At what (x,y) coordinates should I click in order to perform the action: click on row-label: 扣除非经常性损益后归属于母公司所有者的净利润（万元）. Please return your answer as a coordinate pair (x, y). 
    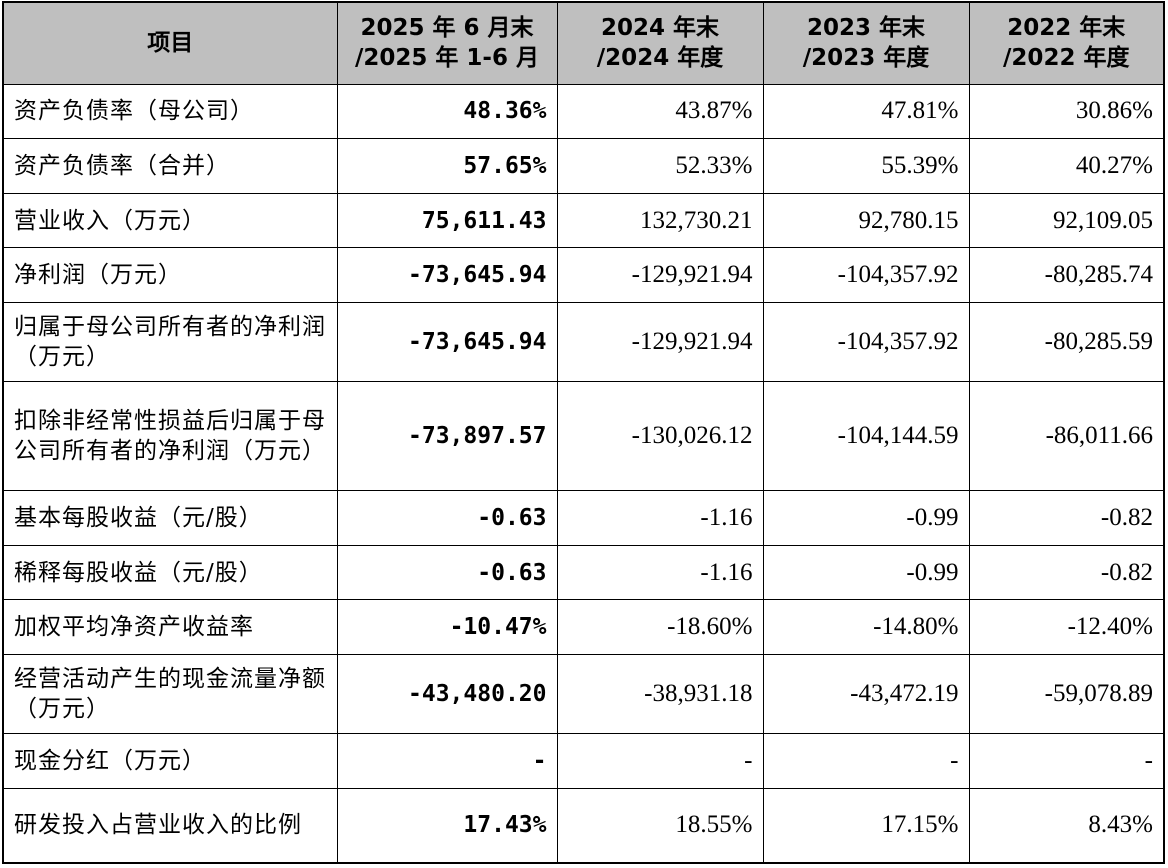
    Looking at the image, I should click on (170, 436).